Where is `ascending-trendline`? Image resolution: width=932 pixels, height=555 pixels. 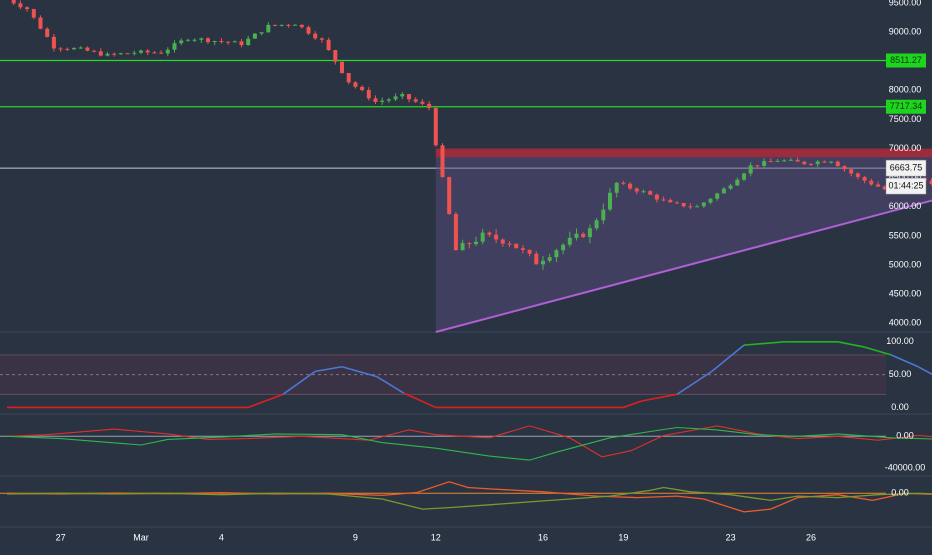
ascending-trendline is located at coordinates (683, 259).